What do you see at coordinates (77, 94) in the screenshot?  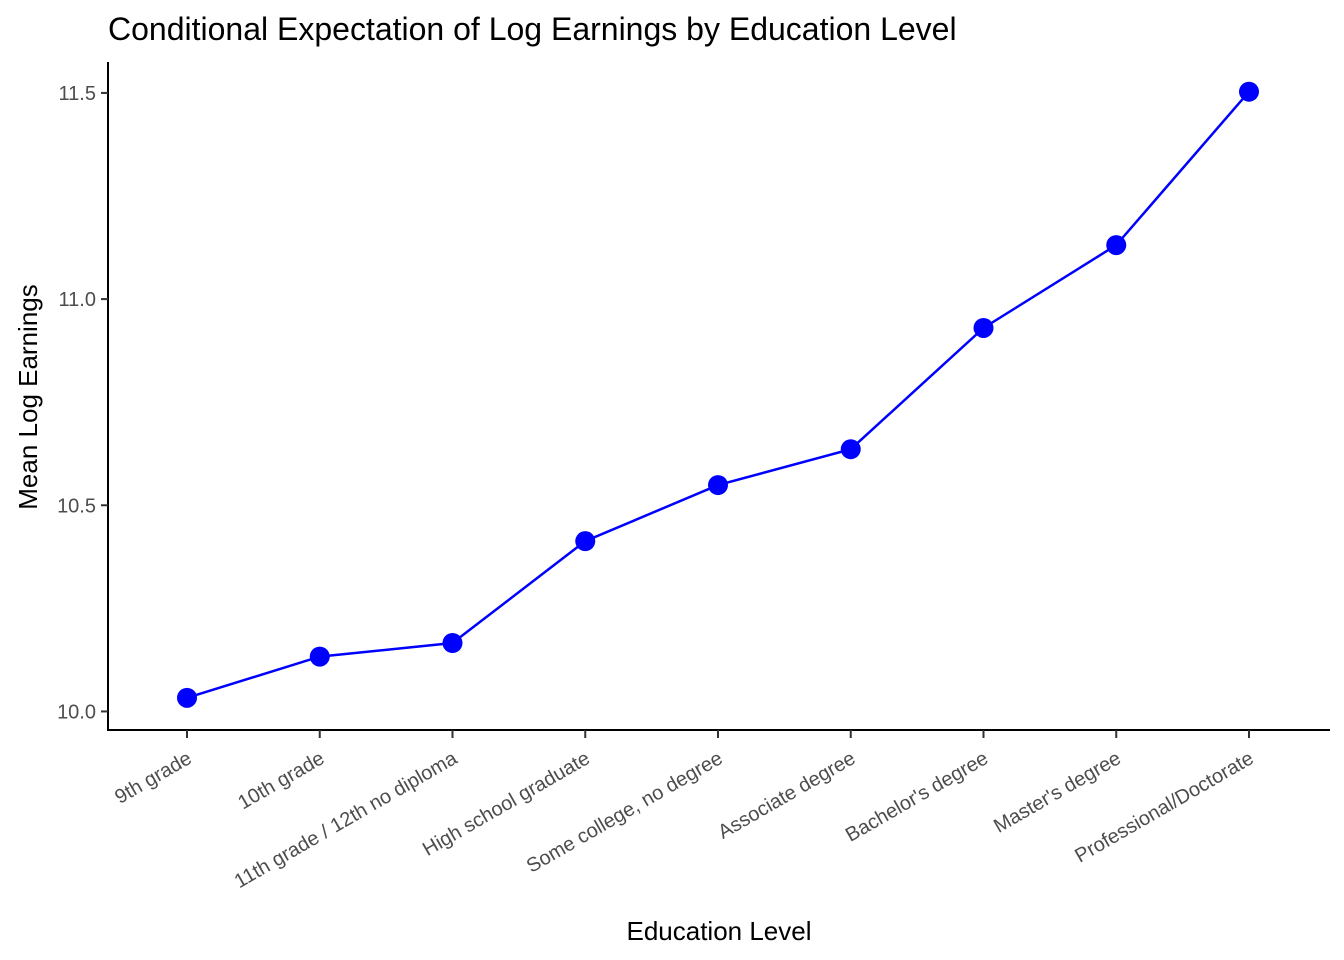 I see `y-tick-label: 11.5` at bounding box center [77, 94].